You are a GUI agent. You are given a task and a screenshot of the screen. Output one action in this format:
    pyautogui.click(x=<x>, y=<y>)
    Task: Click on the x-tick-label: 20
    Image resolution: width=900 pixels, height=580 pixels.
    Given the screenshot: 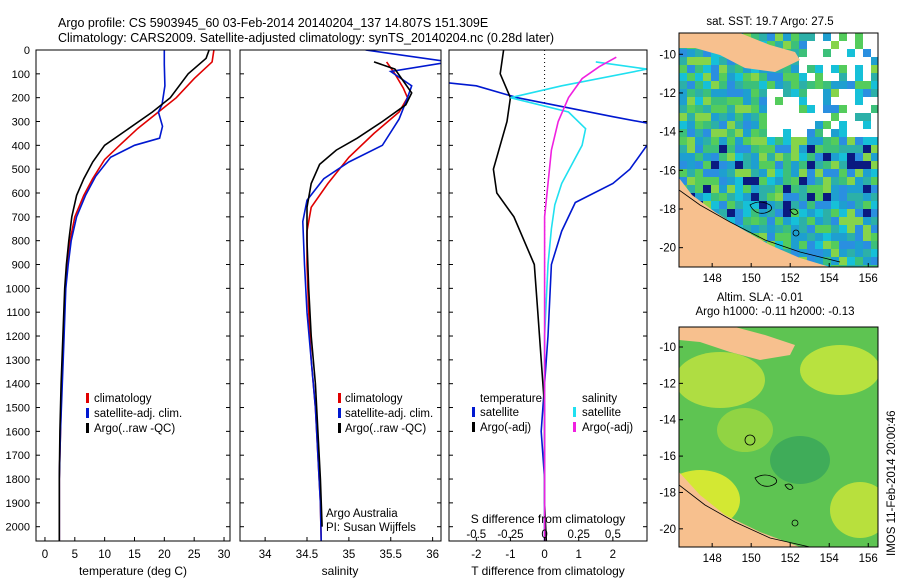 What is the action you would take?
    pyautogui.click(x=164, y=555)
    